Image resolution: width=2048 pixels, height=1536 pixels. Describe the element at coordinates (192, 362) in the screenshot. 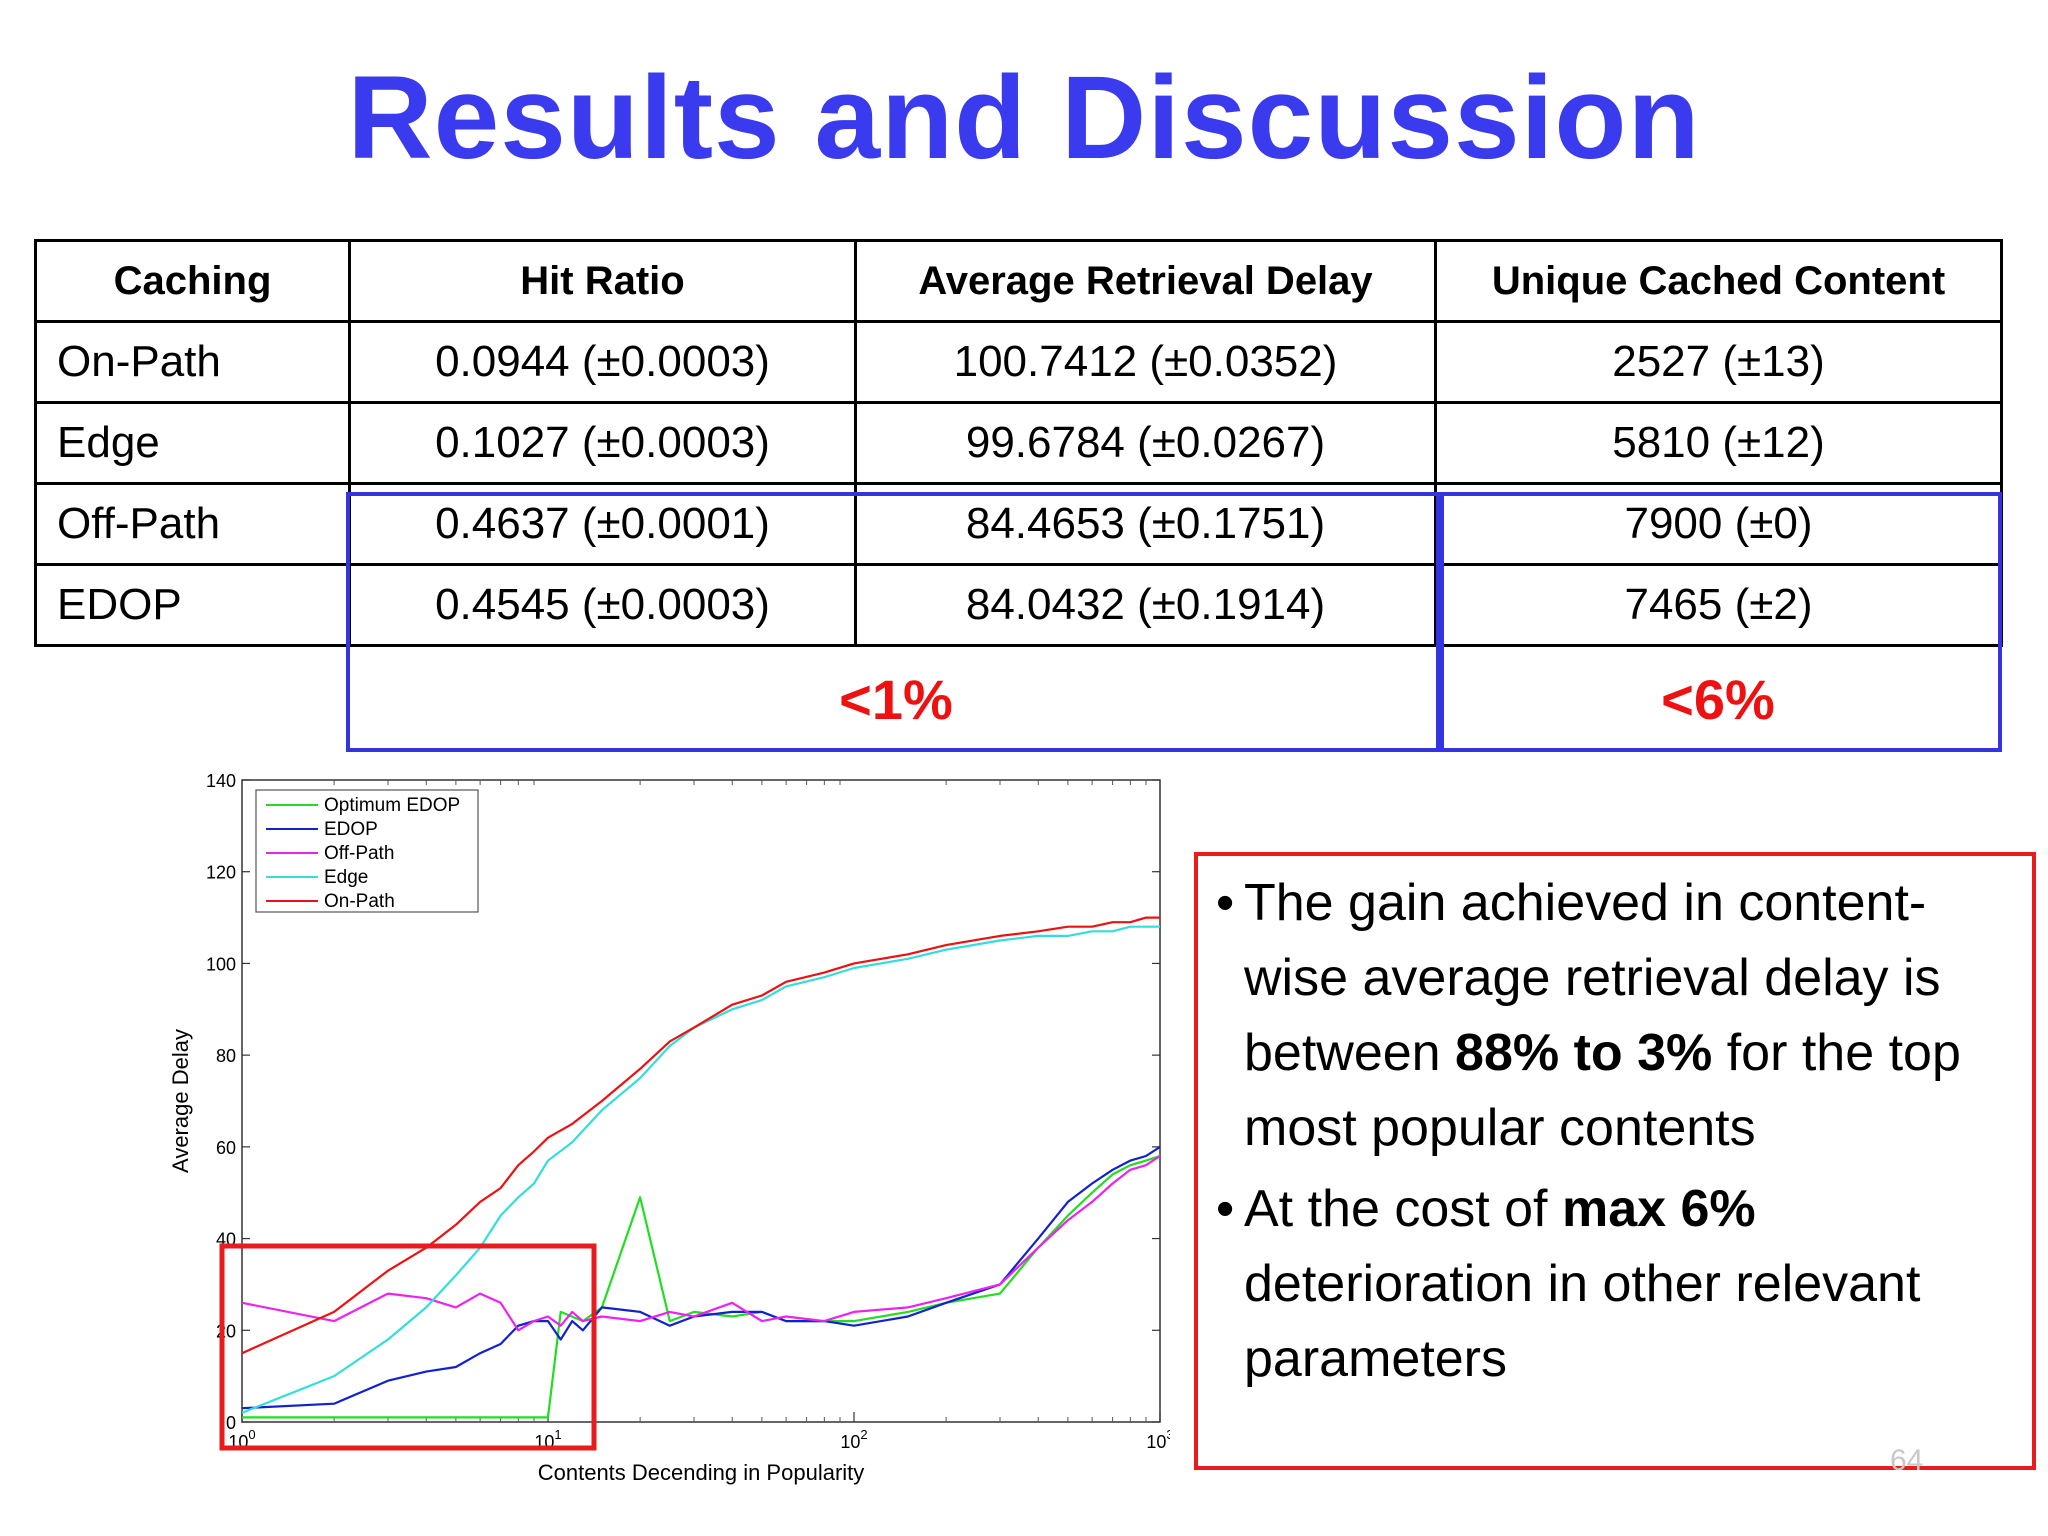

I see `table-cell: On-Path` at that location.